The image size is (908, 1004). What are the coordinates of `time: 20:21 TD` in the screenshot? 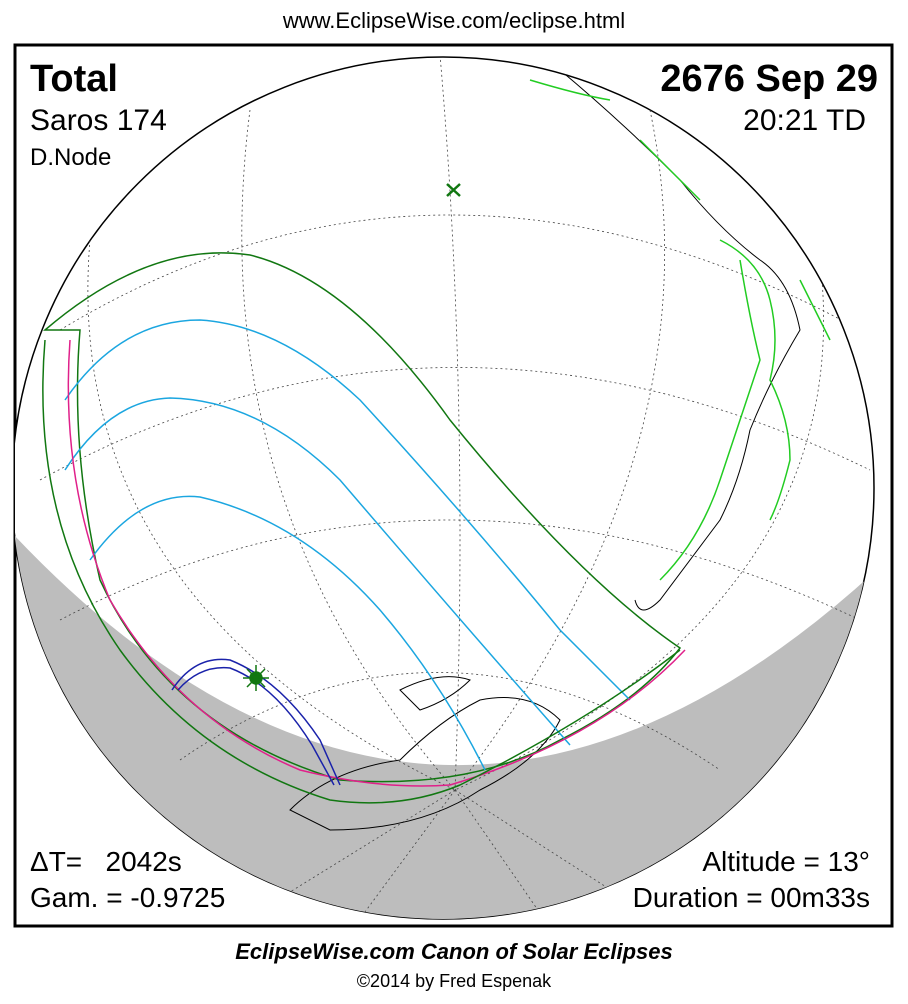 It's located at (804, 120).